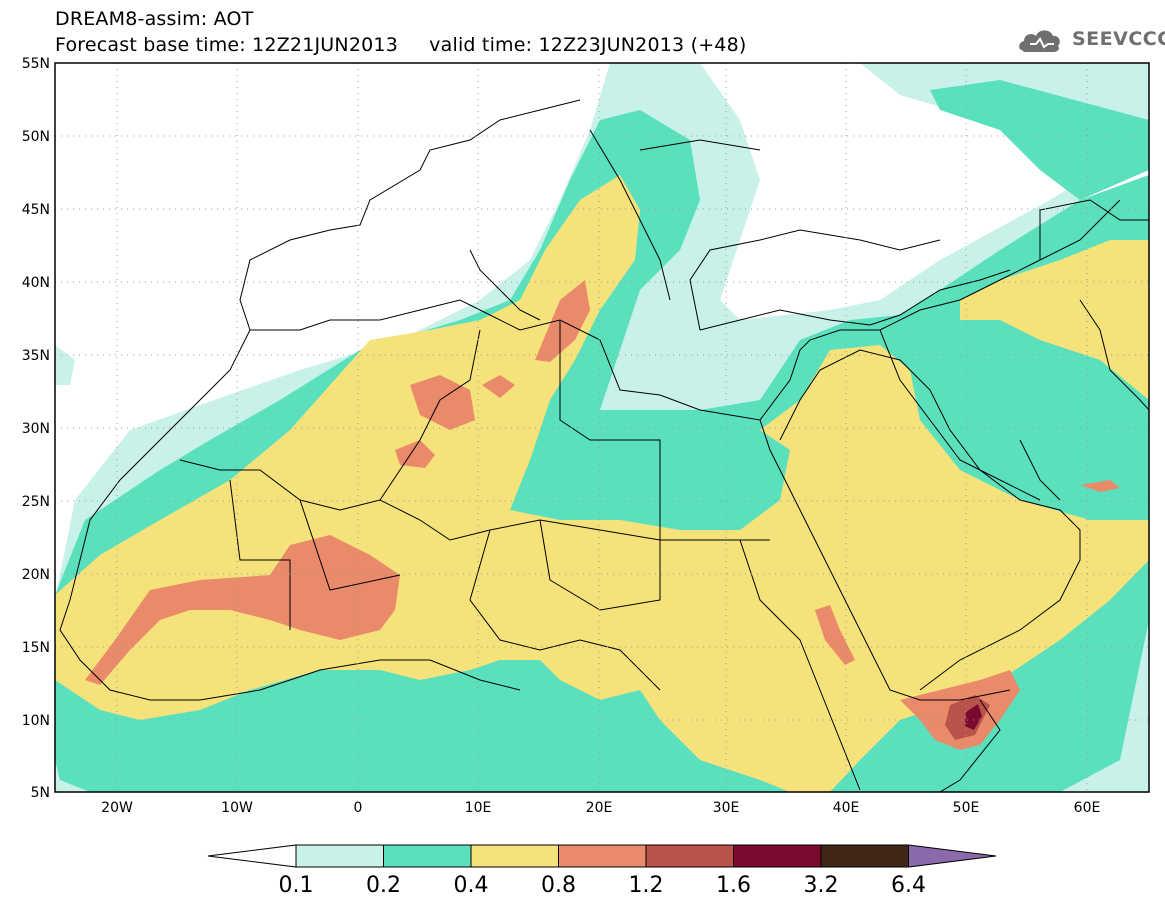 This screenshot has width=1165, height=905. What do you see at coordinates (36, 648) in the screenshot?
I see `lat-label: 15N` at bounding box center [36, 648].